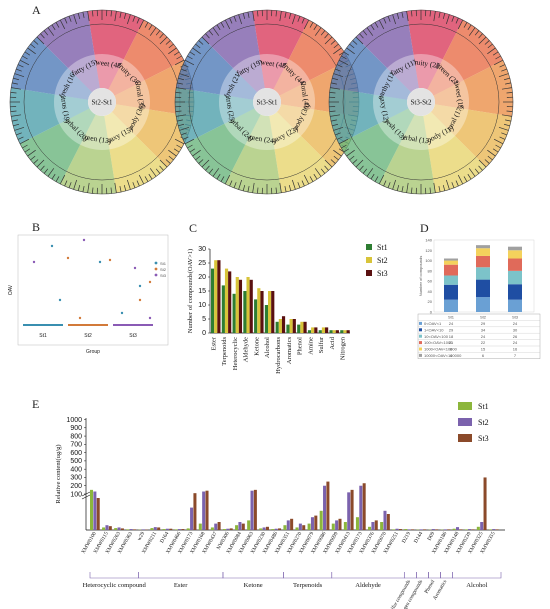 This screenshot has height=609, width=550. What do you see at coordinates (76, 469) in the screenshot?
I see `y-tick-label: 400` at bounding box center [76, 469].